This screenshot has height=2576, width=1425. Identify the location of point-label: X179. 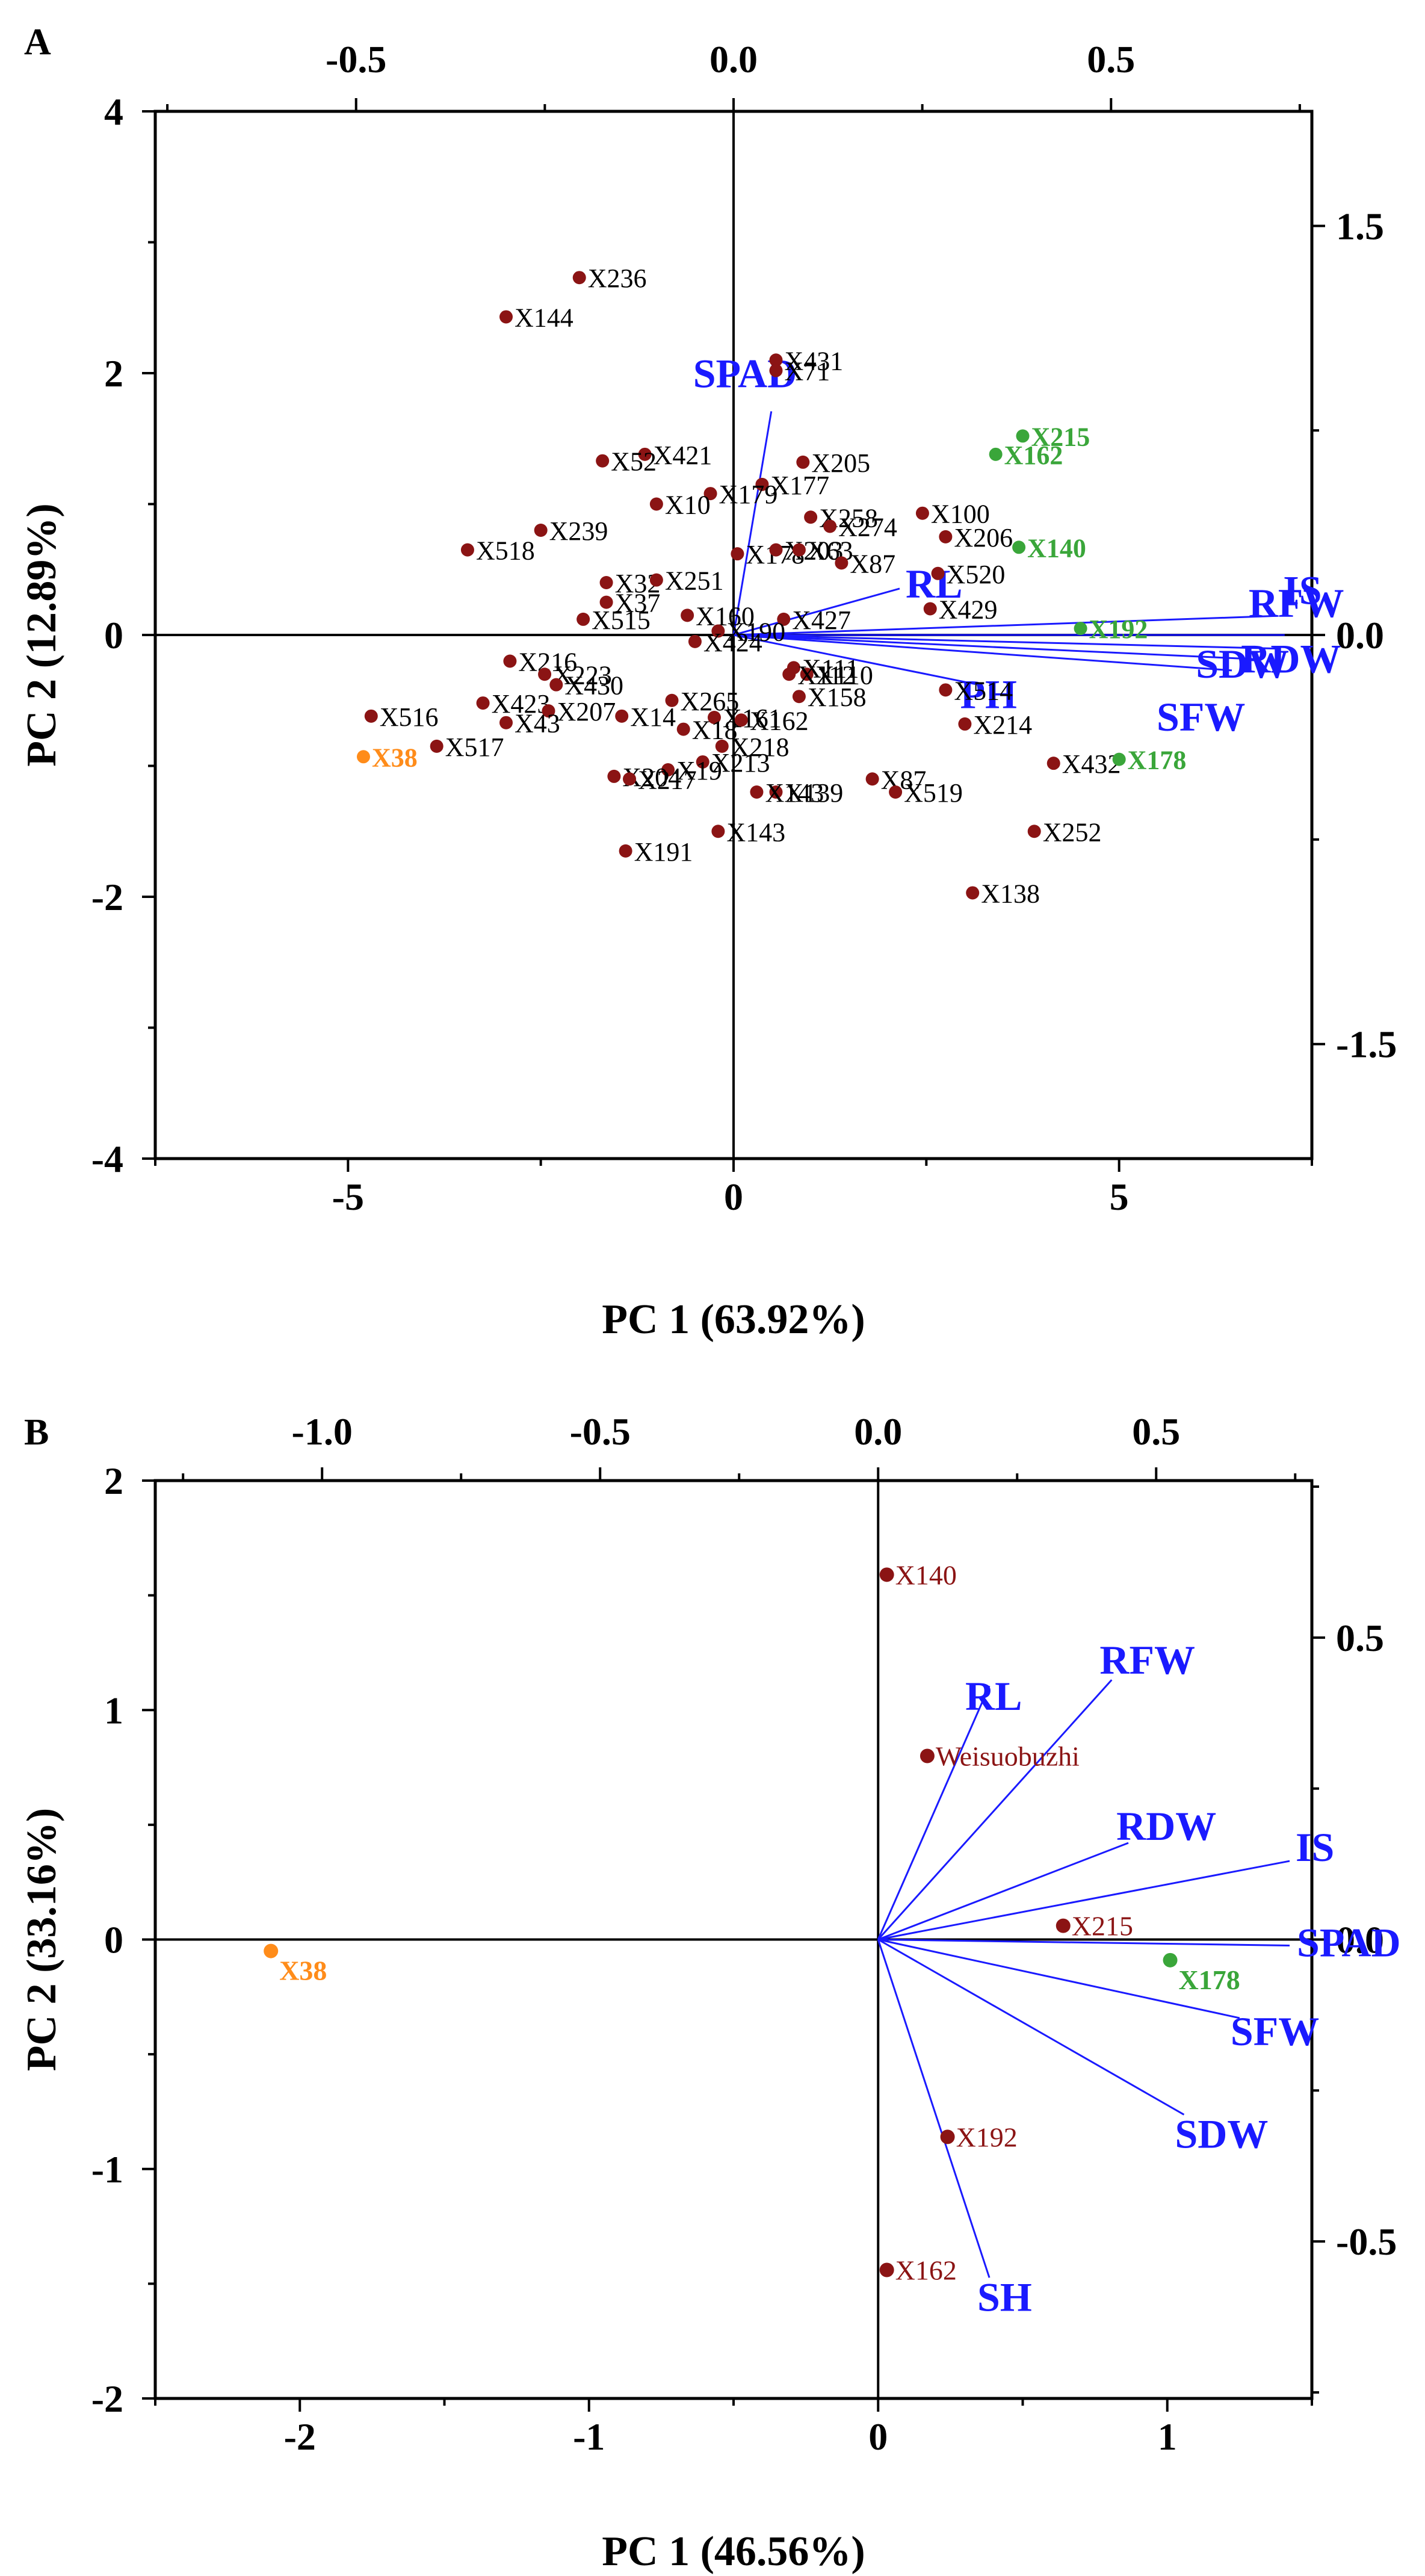
(748, 494).